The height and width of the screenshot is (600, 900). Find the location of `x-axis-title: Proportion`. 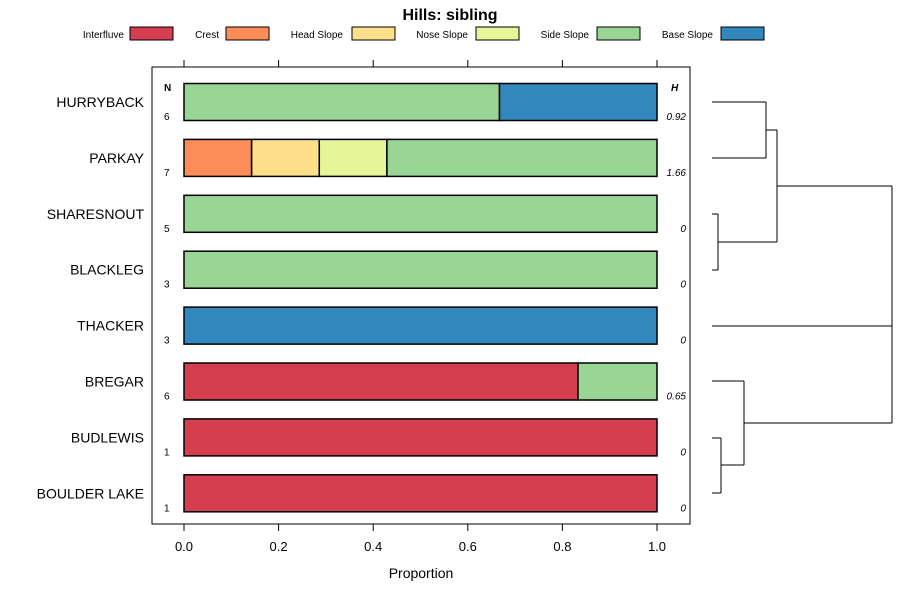

x-axis-title: Proportion is located at coordinates (421, 573).